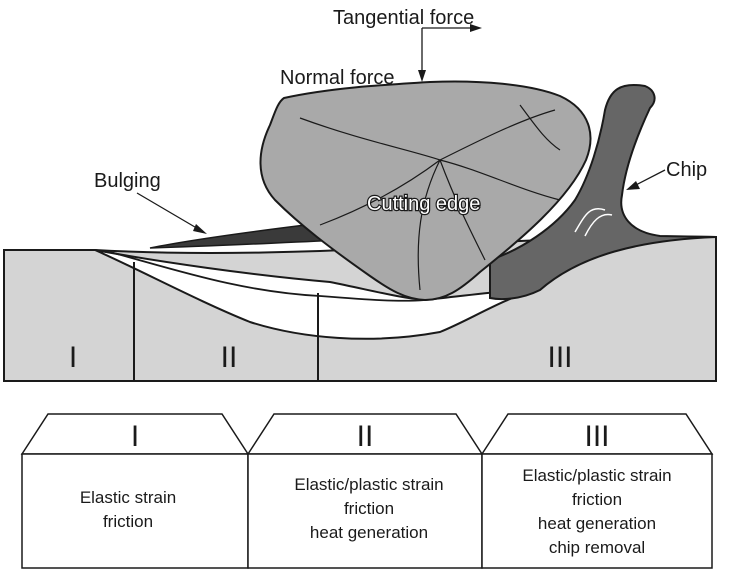  Describe the element at coordinates (559, 357) in the screenshot. I see `zone-numeral-3: III` at that location.